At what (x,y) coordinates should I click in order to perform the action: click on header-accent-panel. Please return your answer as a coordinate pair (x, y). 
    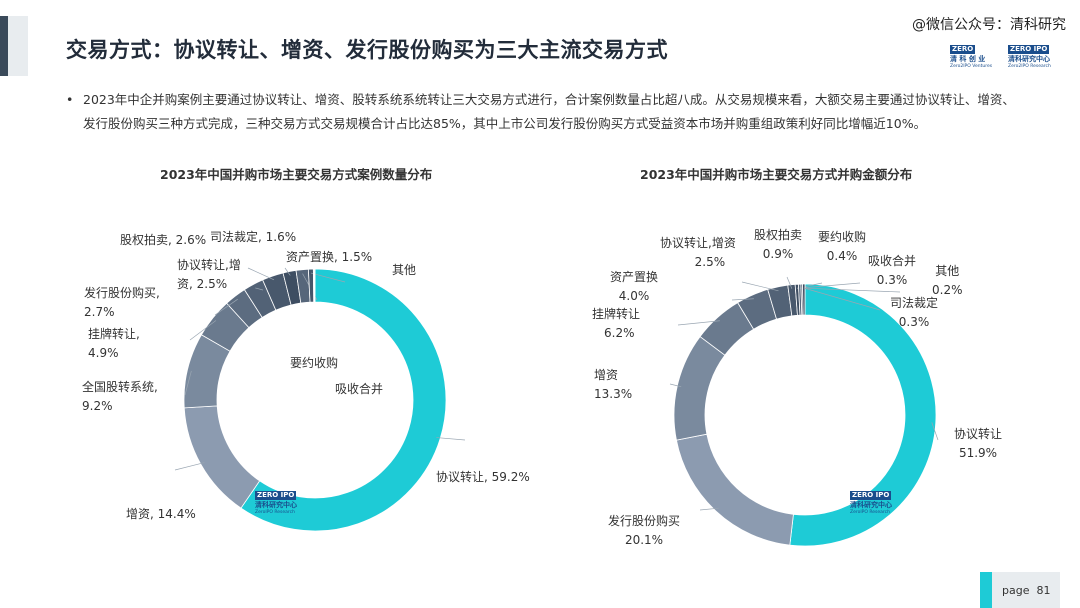
    Looking at the image, I should click on (18, 46).